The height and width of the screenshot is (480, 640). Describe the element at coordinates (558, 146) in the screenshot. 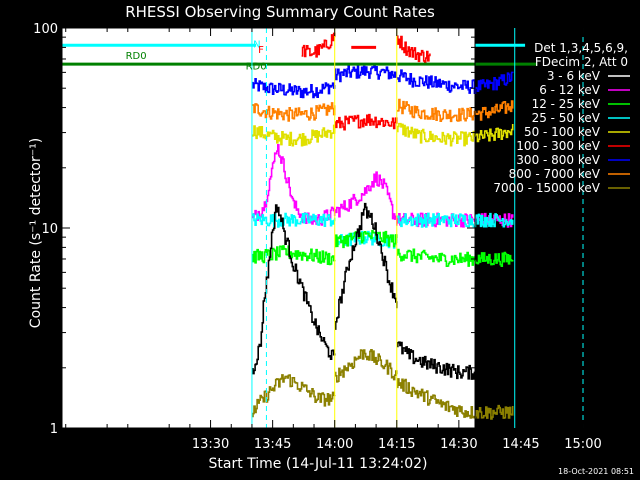

I see `legend-label: 100 - 300 keV` at that location.